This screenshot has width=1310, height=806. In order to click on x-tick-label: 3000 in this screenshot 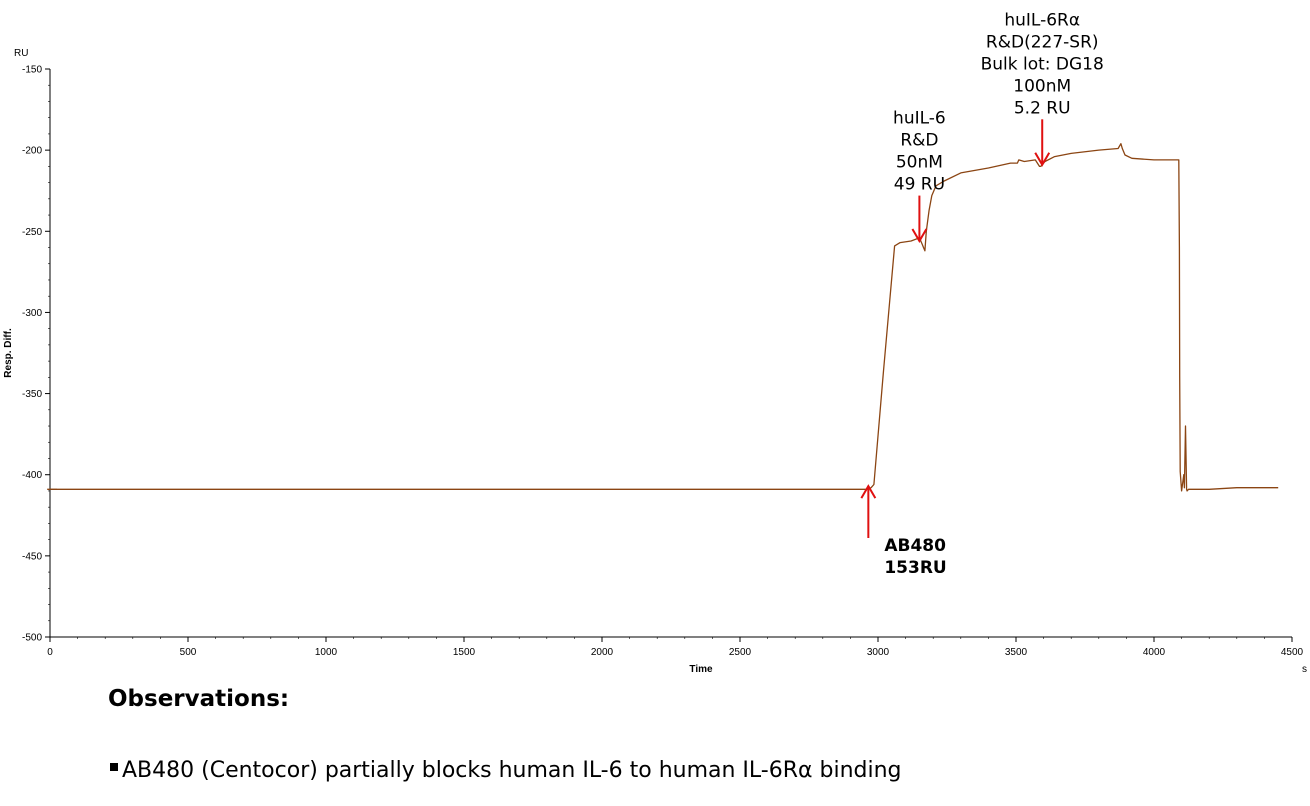, I will do `click(878, 652)`.